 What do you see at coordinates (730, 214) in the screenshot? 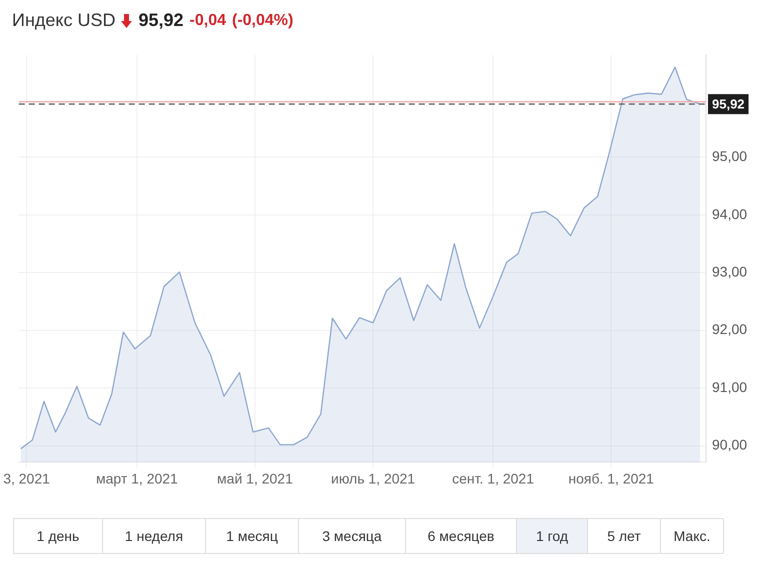
I see `y-tick-label: 94,00` at bounding box center [730, 214].